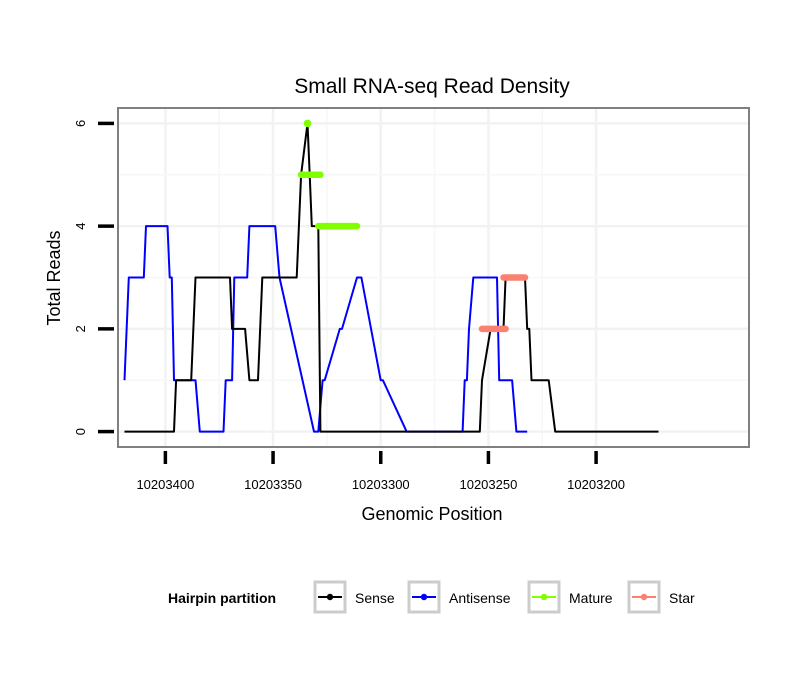 Image resolution: width=810 pixels, height=690 pixels. I want to click on x-tick-label: 10203200, so click(596, 484).